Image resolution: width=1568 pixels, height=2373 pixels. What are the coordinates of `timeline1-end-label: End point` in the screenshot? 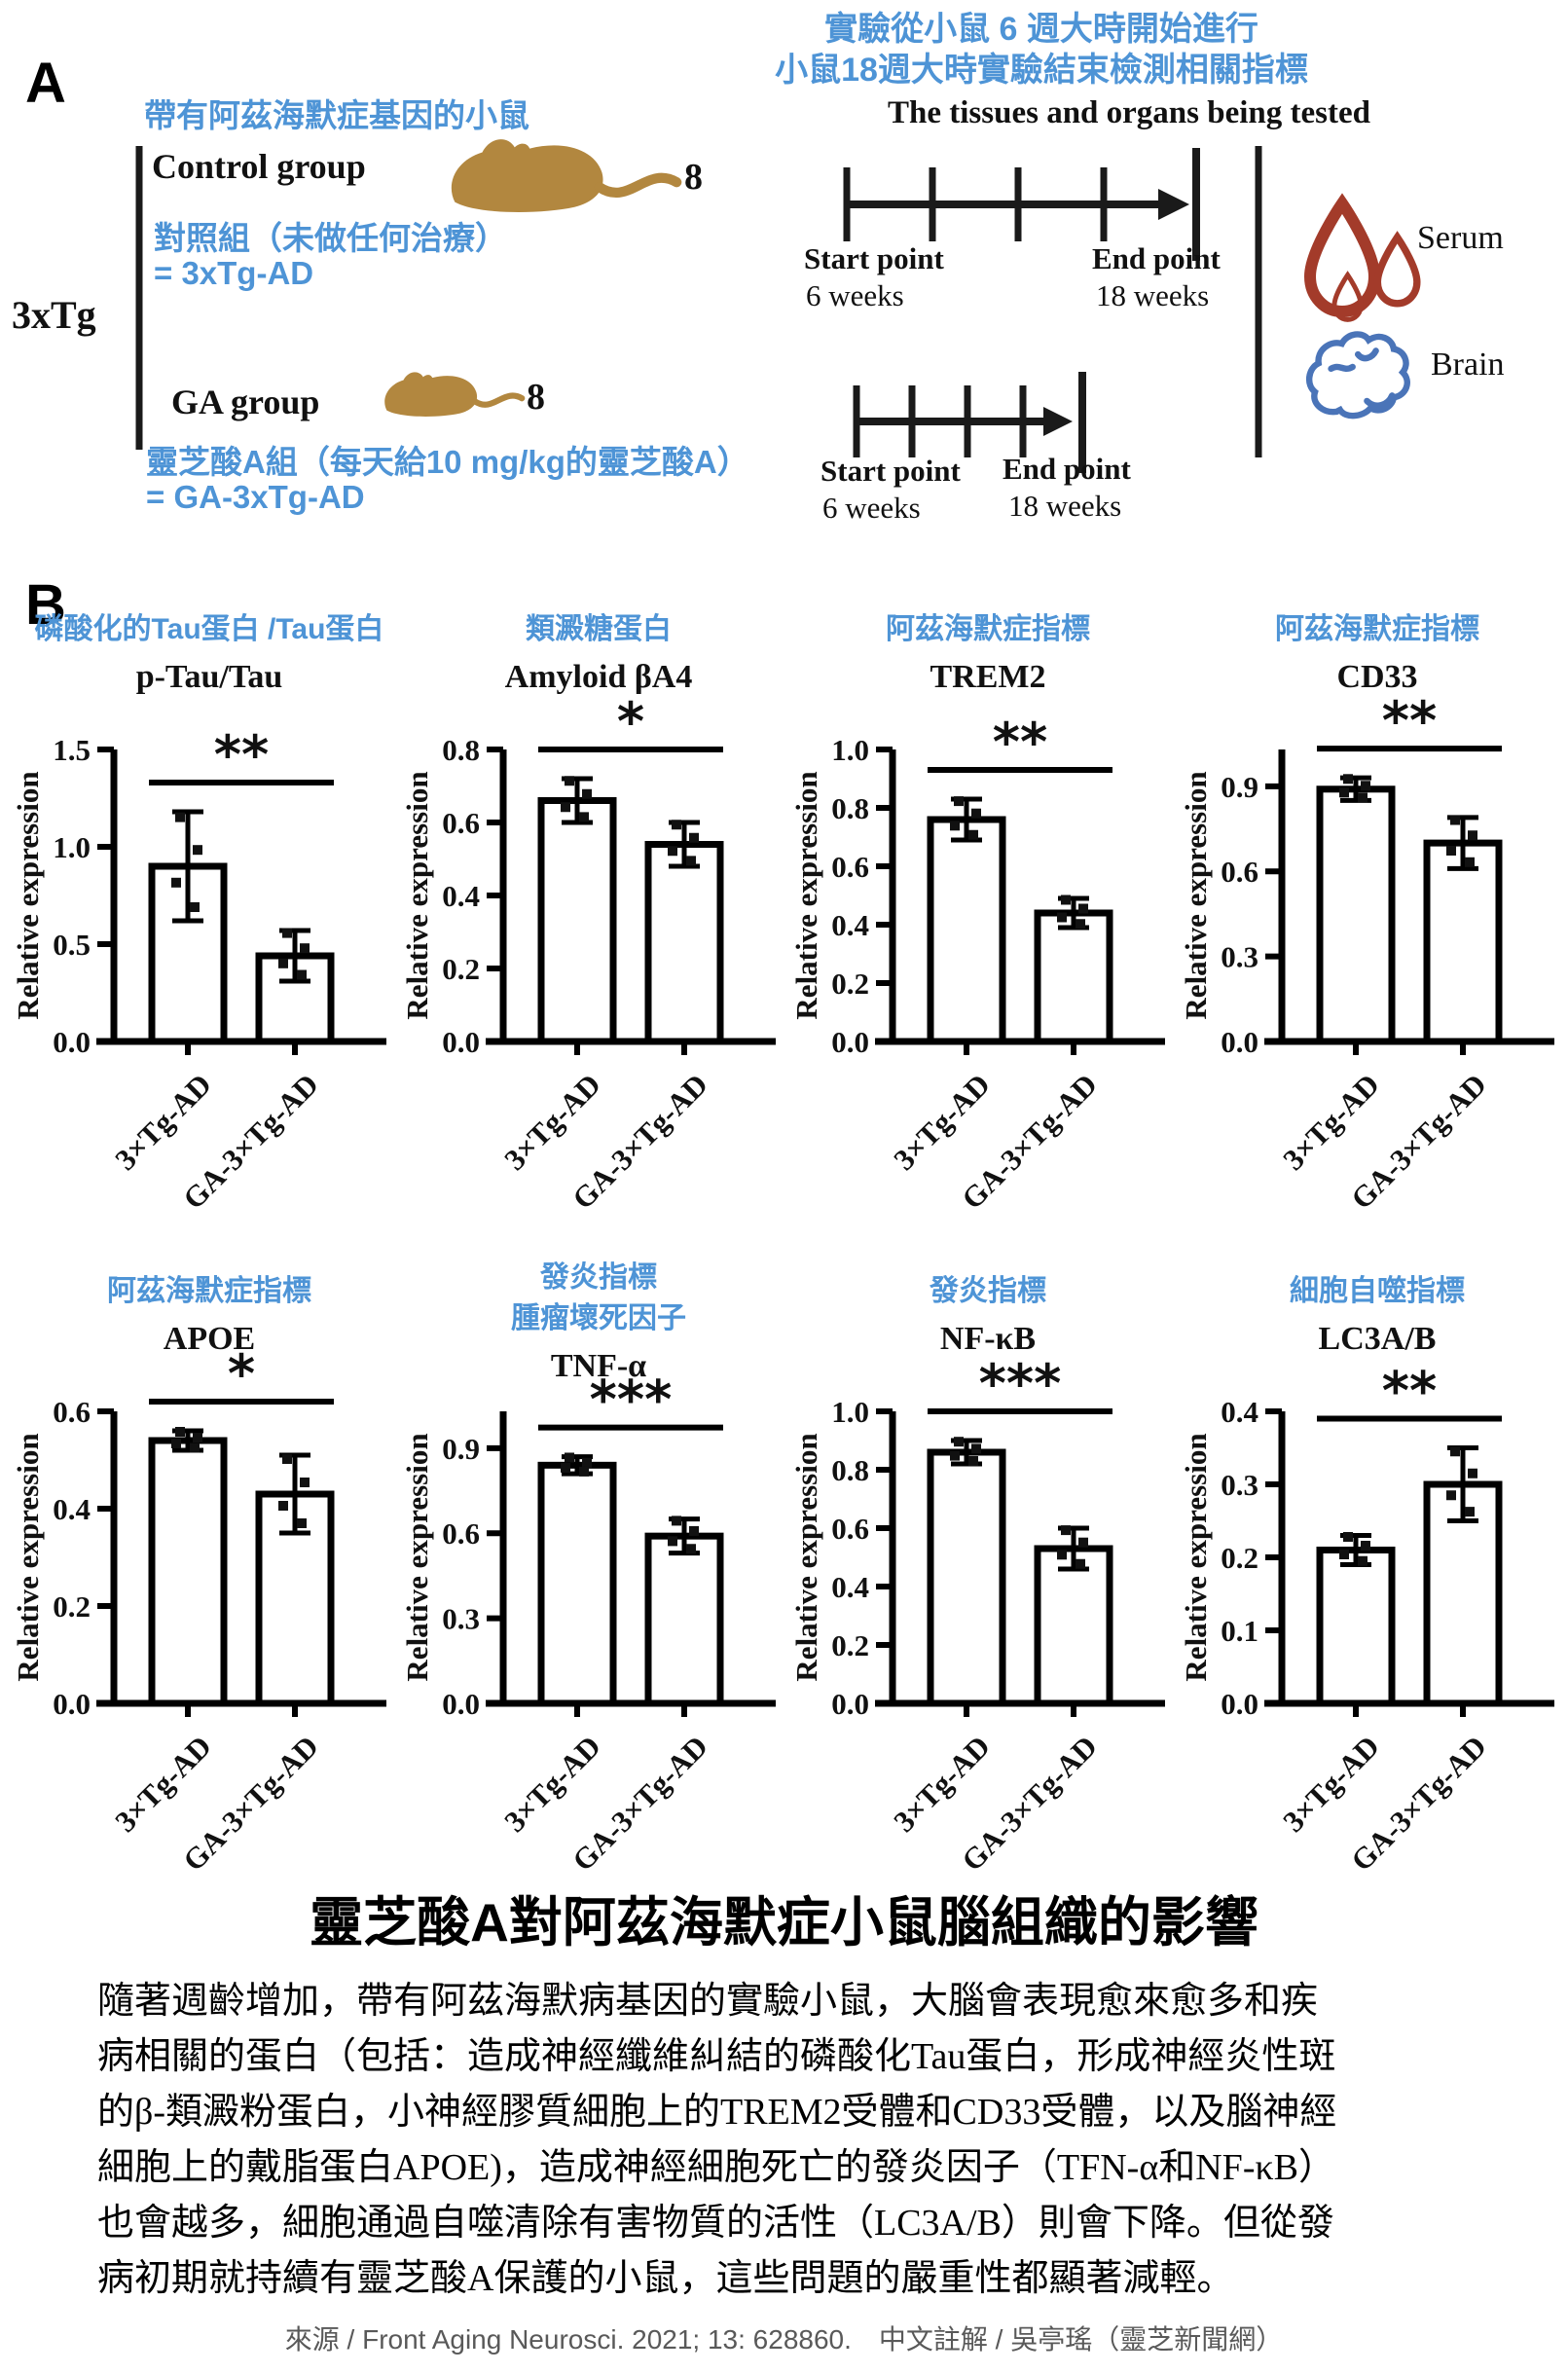 It's located at (1156, 258).